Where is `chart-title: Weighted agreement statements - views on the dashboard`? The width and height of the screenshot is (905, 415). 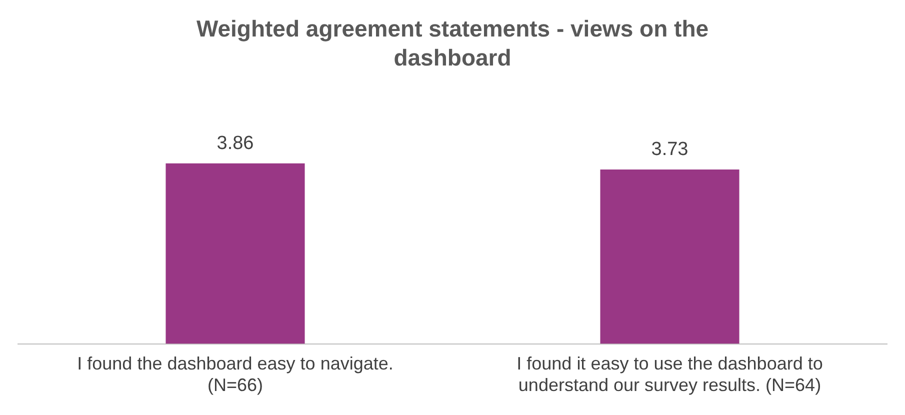
chart-title: Weighted agreement statements - views on the dashboard is located at coordinates (452, 43).